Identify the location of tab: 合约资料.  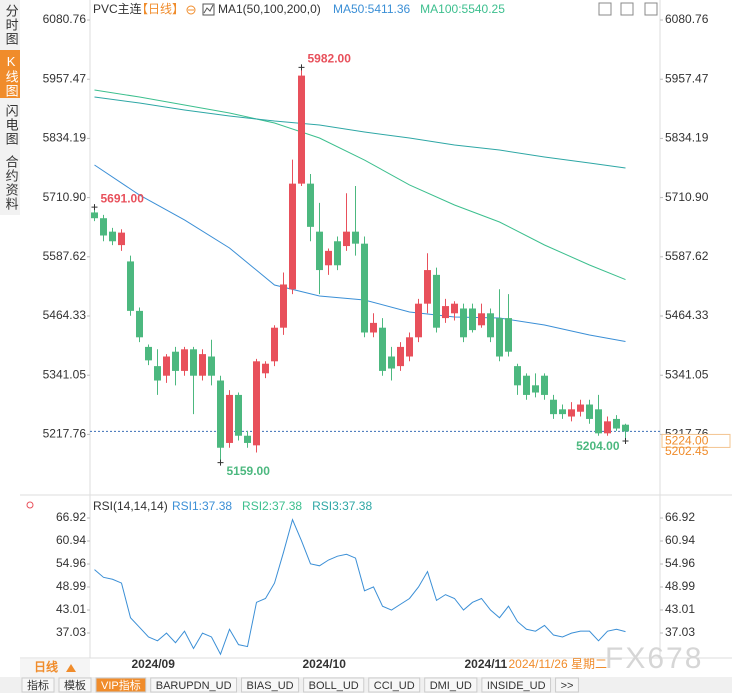
(11, 183).